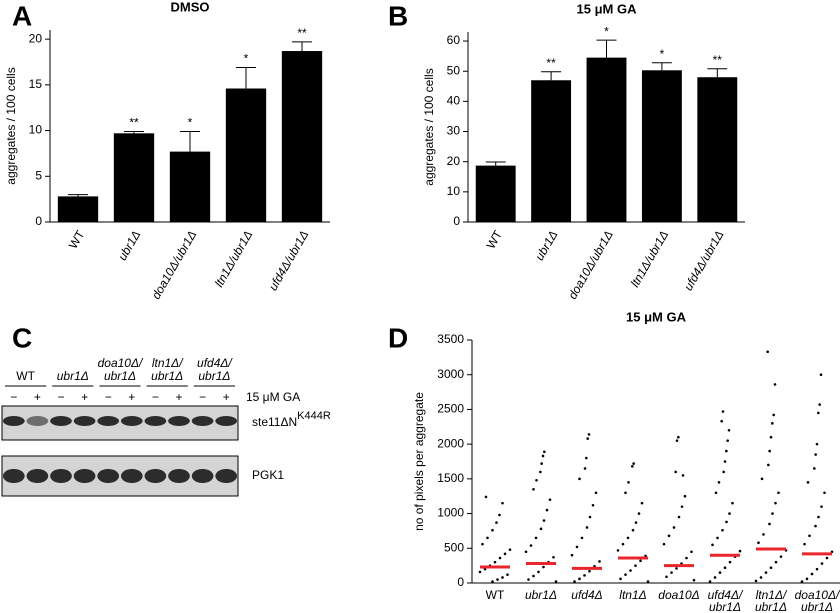 The image size is (840, 613). What do you see at coordinates (450, 443) in the screenshot?
I see `y-tick-label: 2000` at bounding box center [450, 443].